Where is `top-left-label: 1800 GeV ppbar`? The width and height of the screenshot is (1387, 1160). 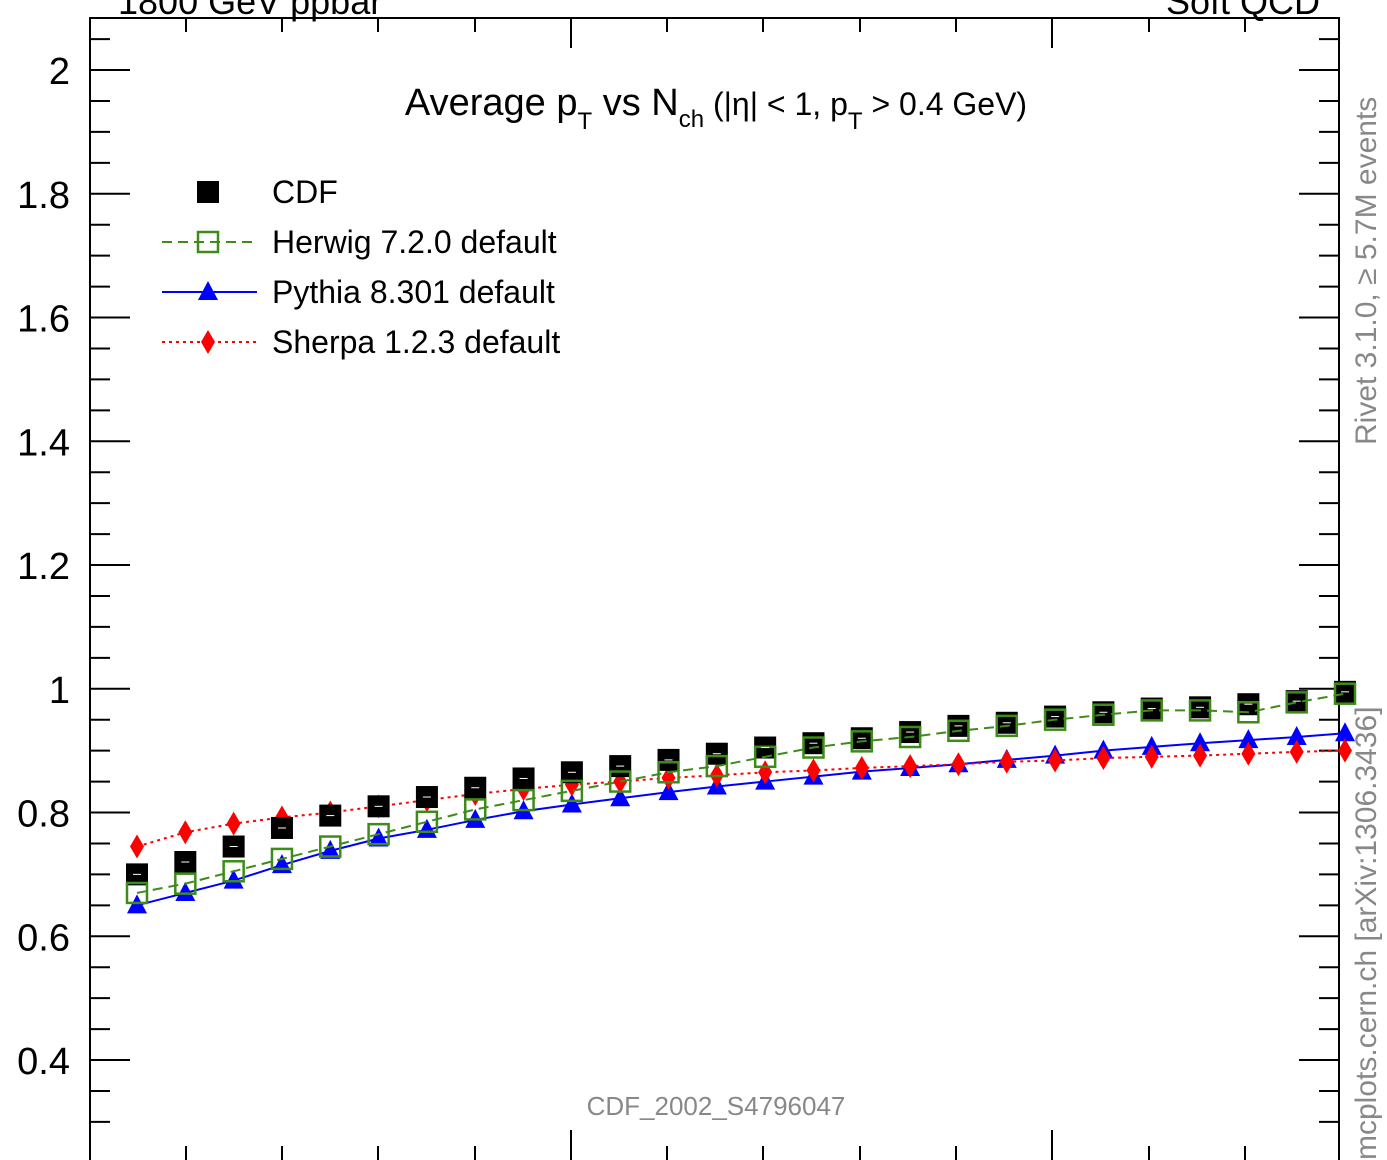 top-left-label: 1800 GeV ppbar is located at coordinates (250, 11).